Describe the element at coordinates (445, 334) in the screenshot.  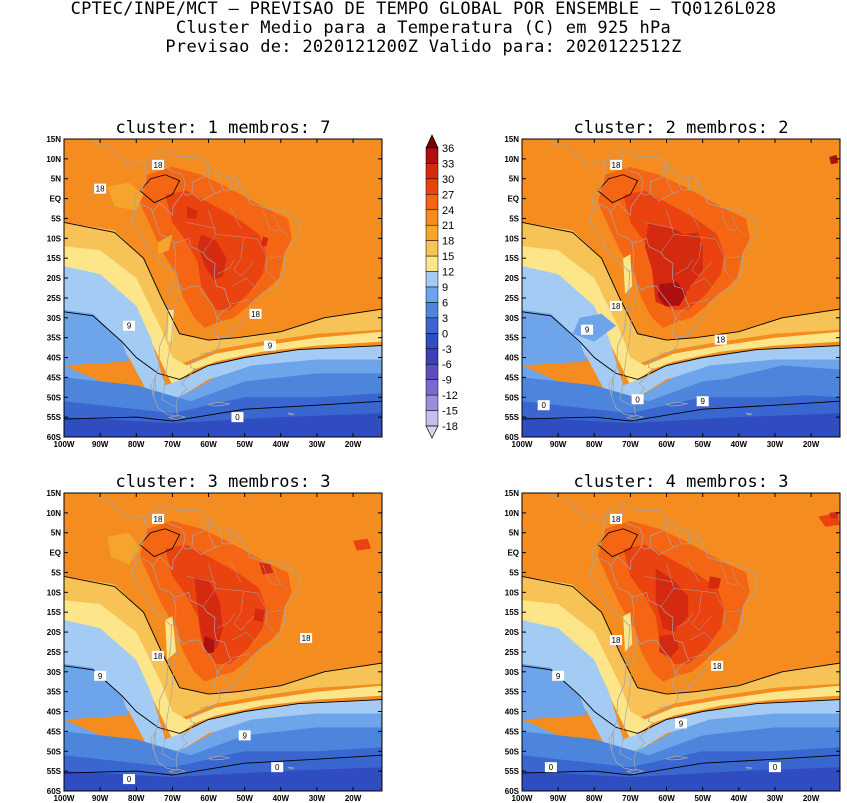
I see `colorbar-level-label: 0` at that location.